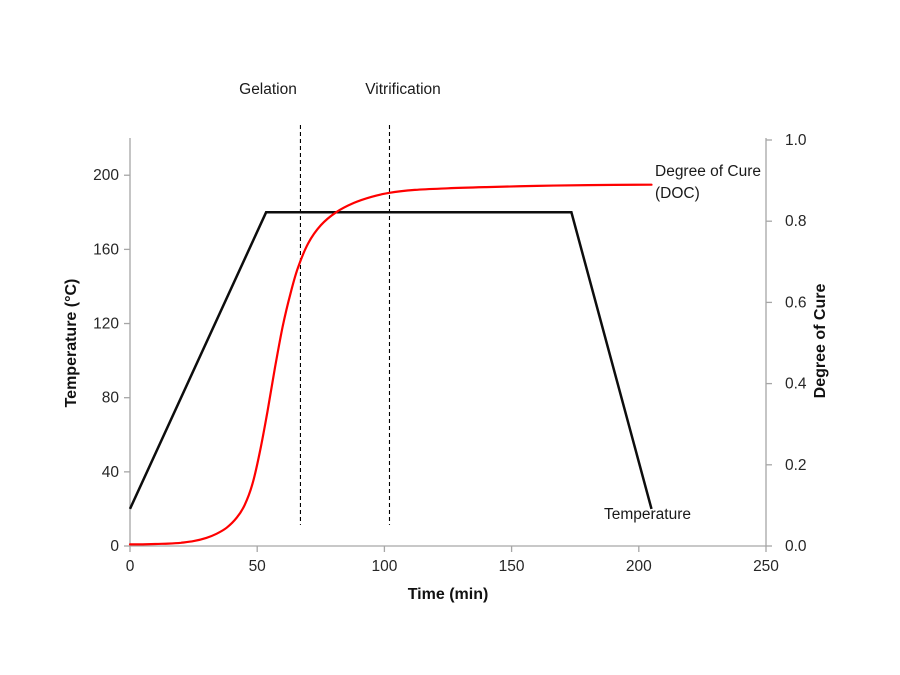 The image size is (900, 675). I want to click on left-y-tick-label: 200, so click(106, 175).